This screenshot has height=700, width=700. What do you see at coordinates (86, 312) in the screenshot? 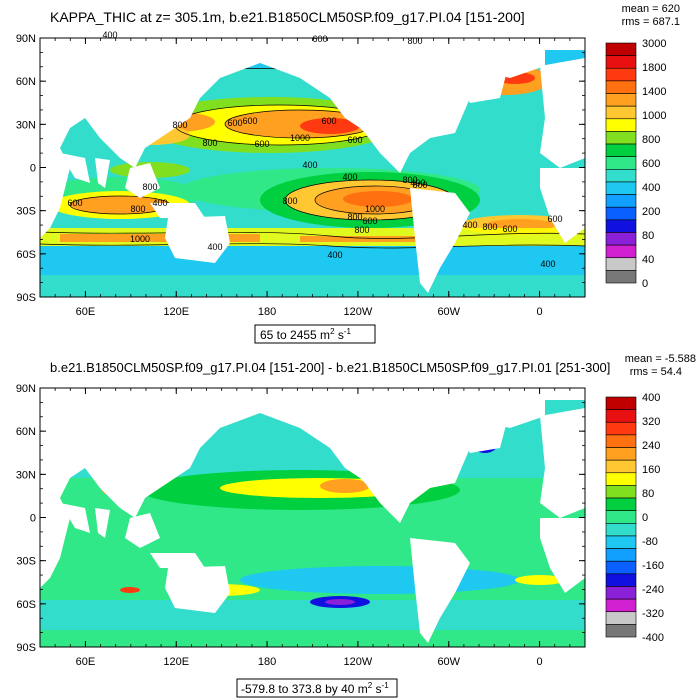
I see `x-tick-label: 60E` at bounding box center [86, 312].